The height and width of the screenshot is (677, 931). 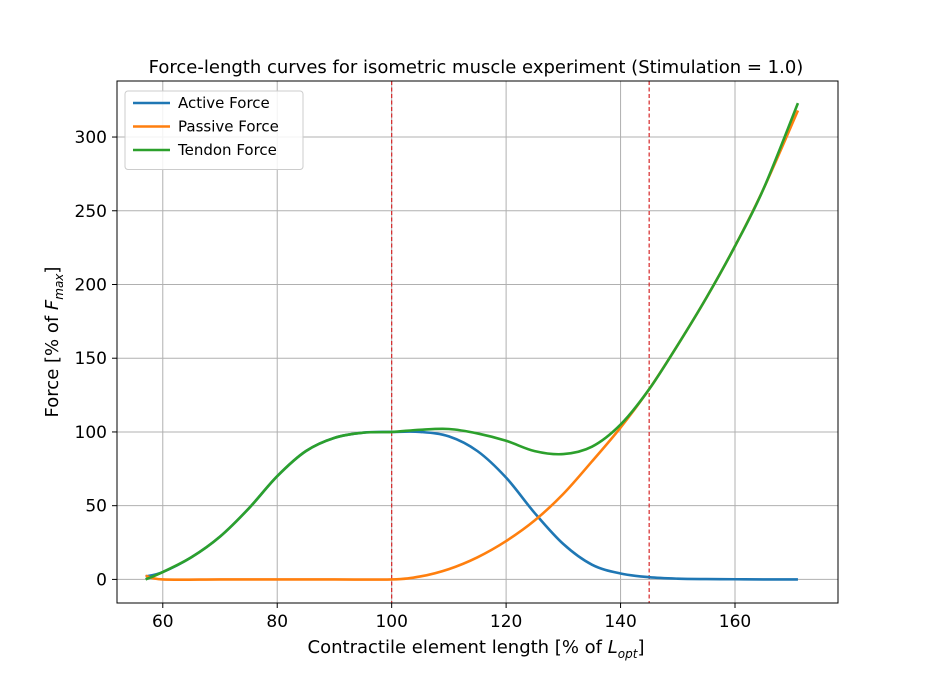 What do you see at coordinates (735, 622) in the screenshot?
I see `x-tick-label: 160` at bounding box center [735, 622].